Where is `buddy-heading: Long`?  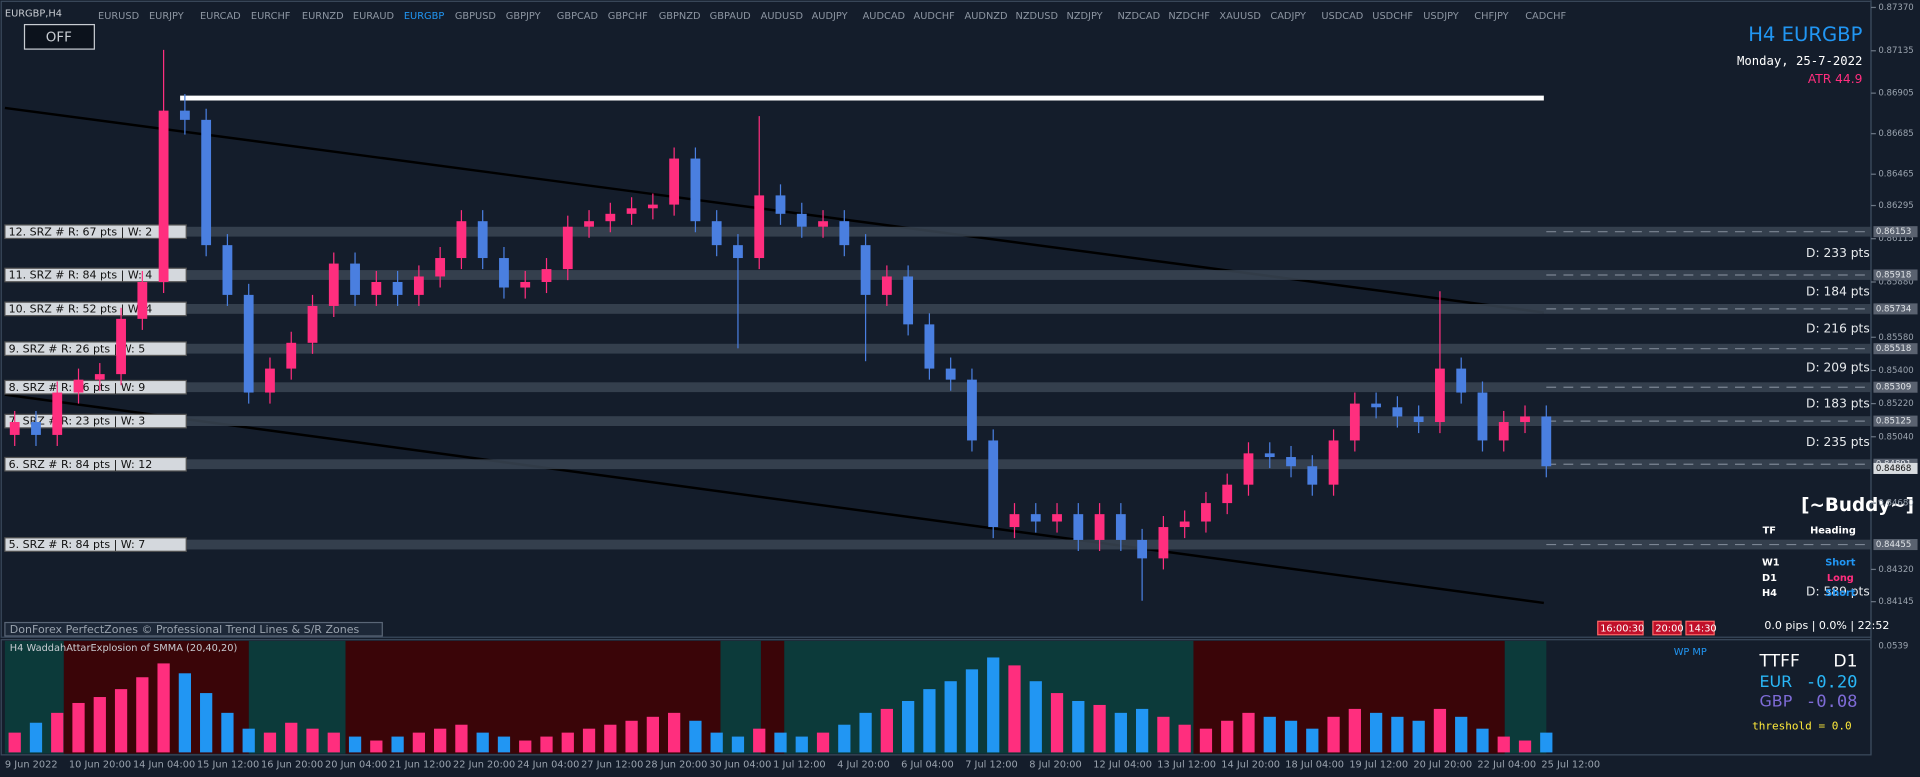 buddy-heading: Long is located at coordinates (1840, 578).